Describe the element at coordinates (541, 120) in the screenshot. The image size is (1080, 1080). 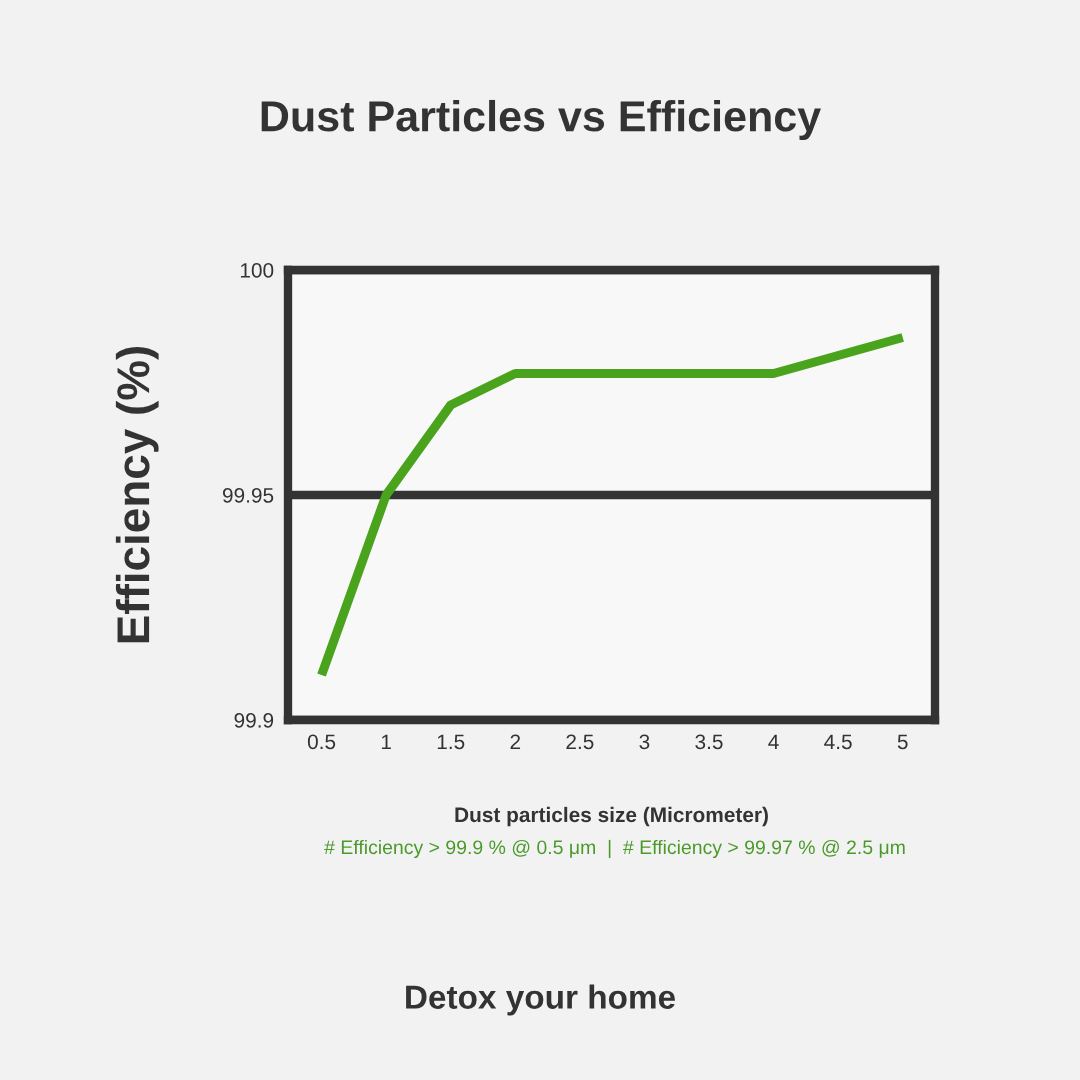
I see `chart-title: Dust Particles vs Efficiency` at that location.